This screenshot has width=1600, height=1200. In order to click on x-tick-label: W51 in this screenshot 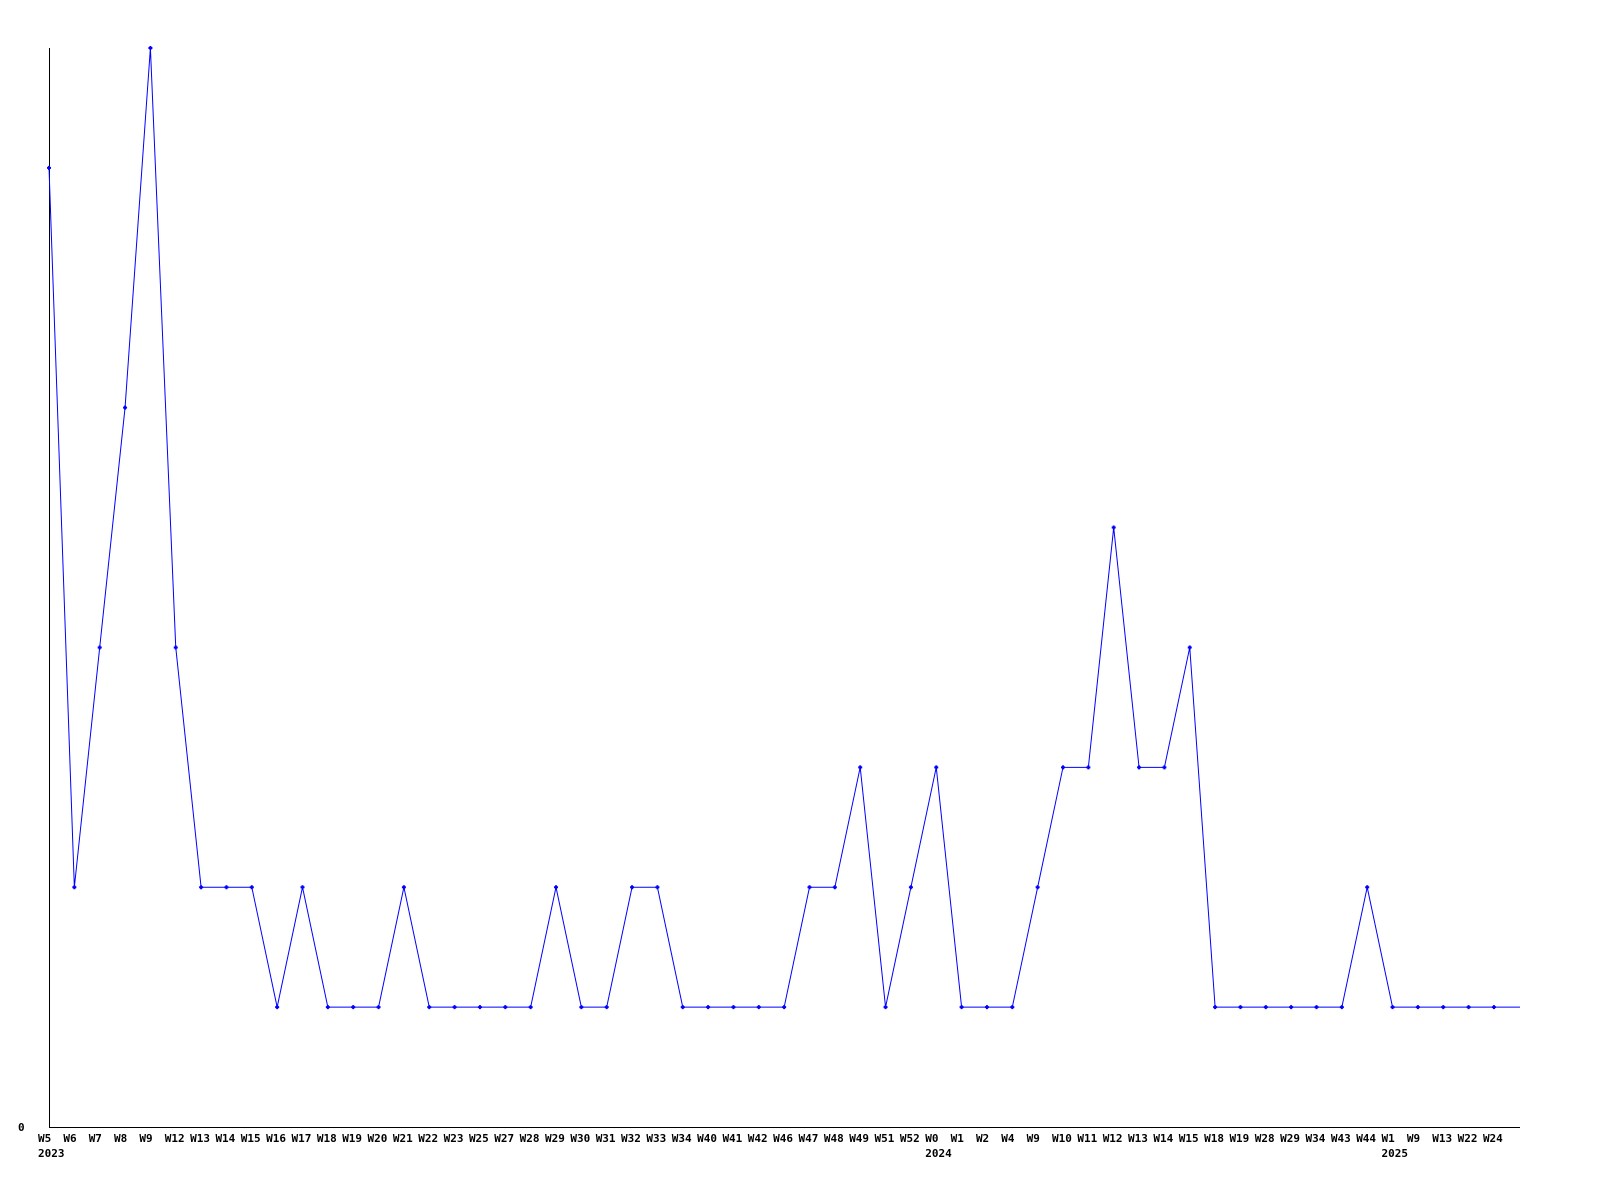, I will do `click(885, 1138)`.